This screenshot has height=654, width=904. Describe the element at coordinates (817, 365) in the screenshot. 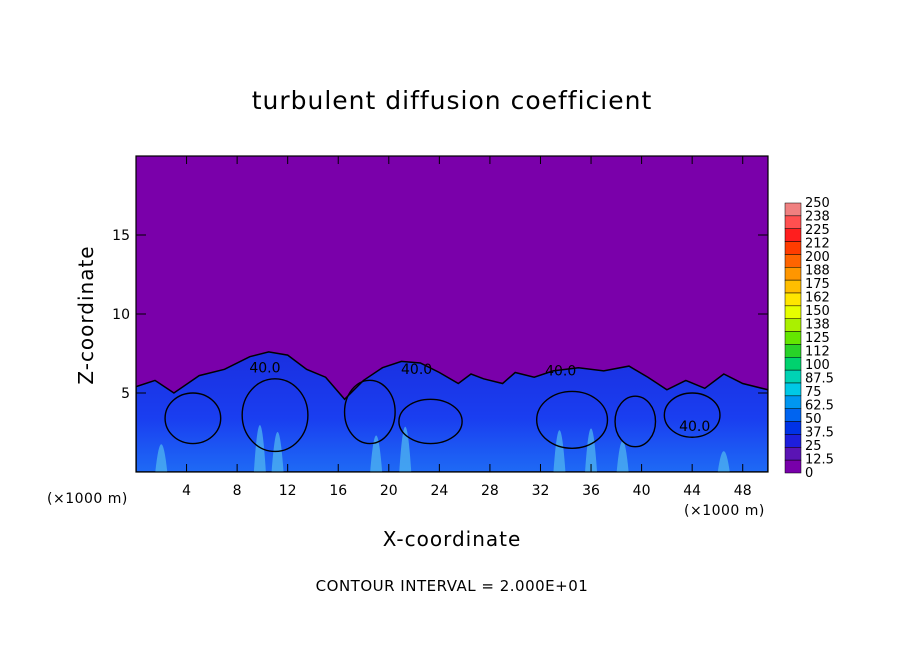

I see `colorbar-label: 100` at that location.